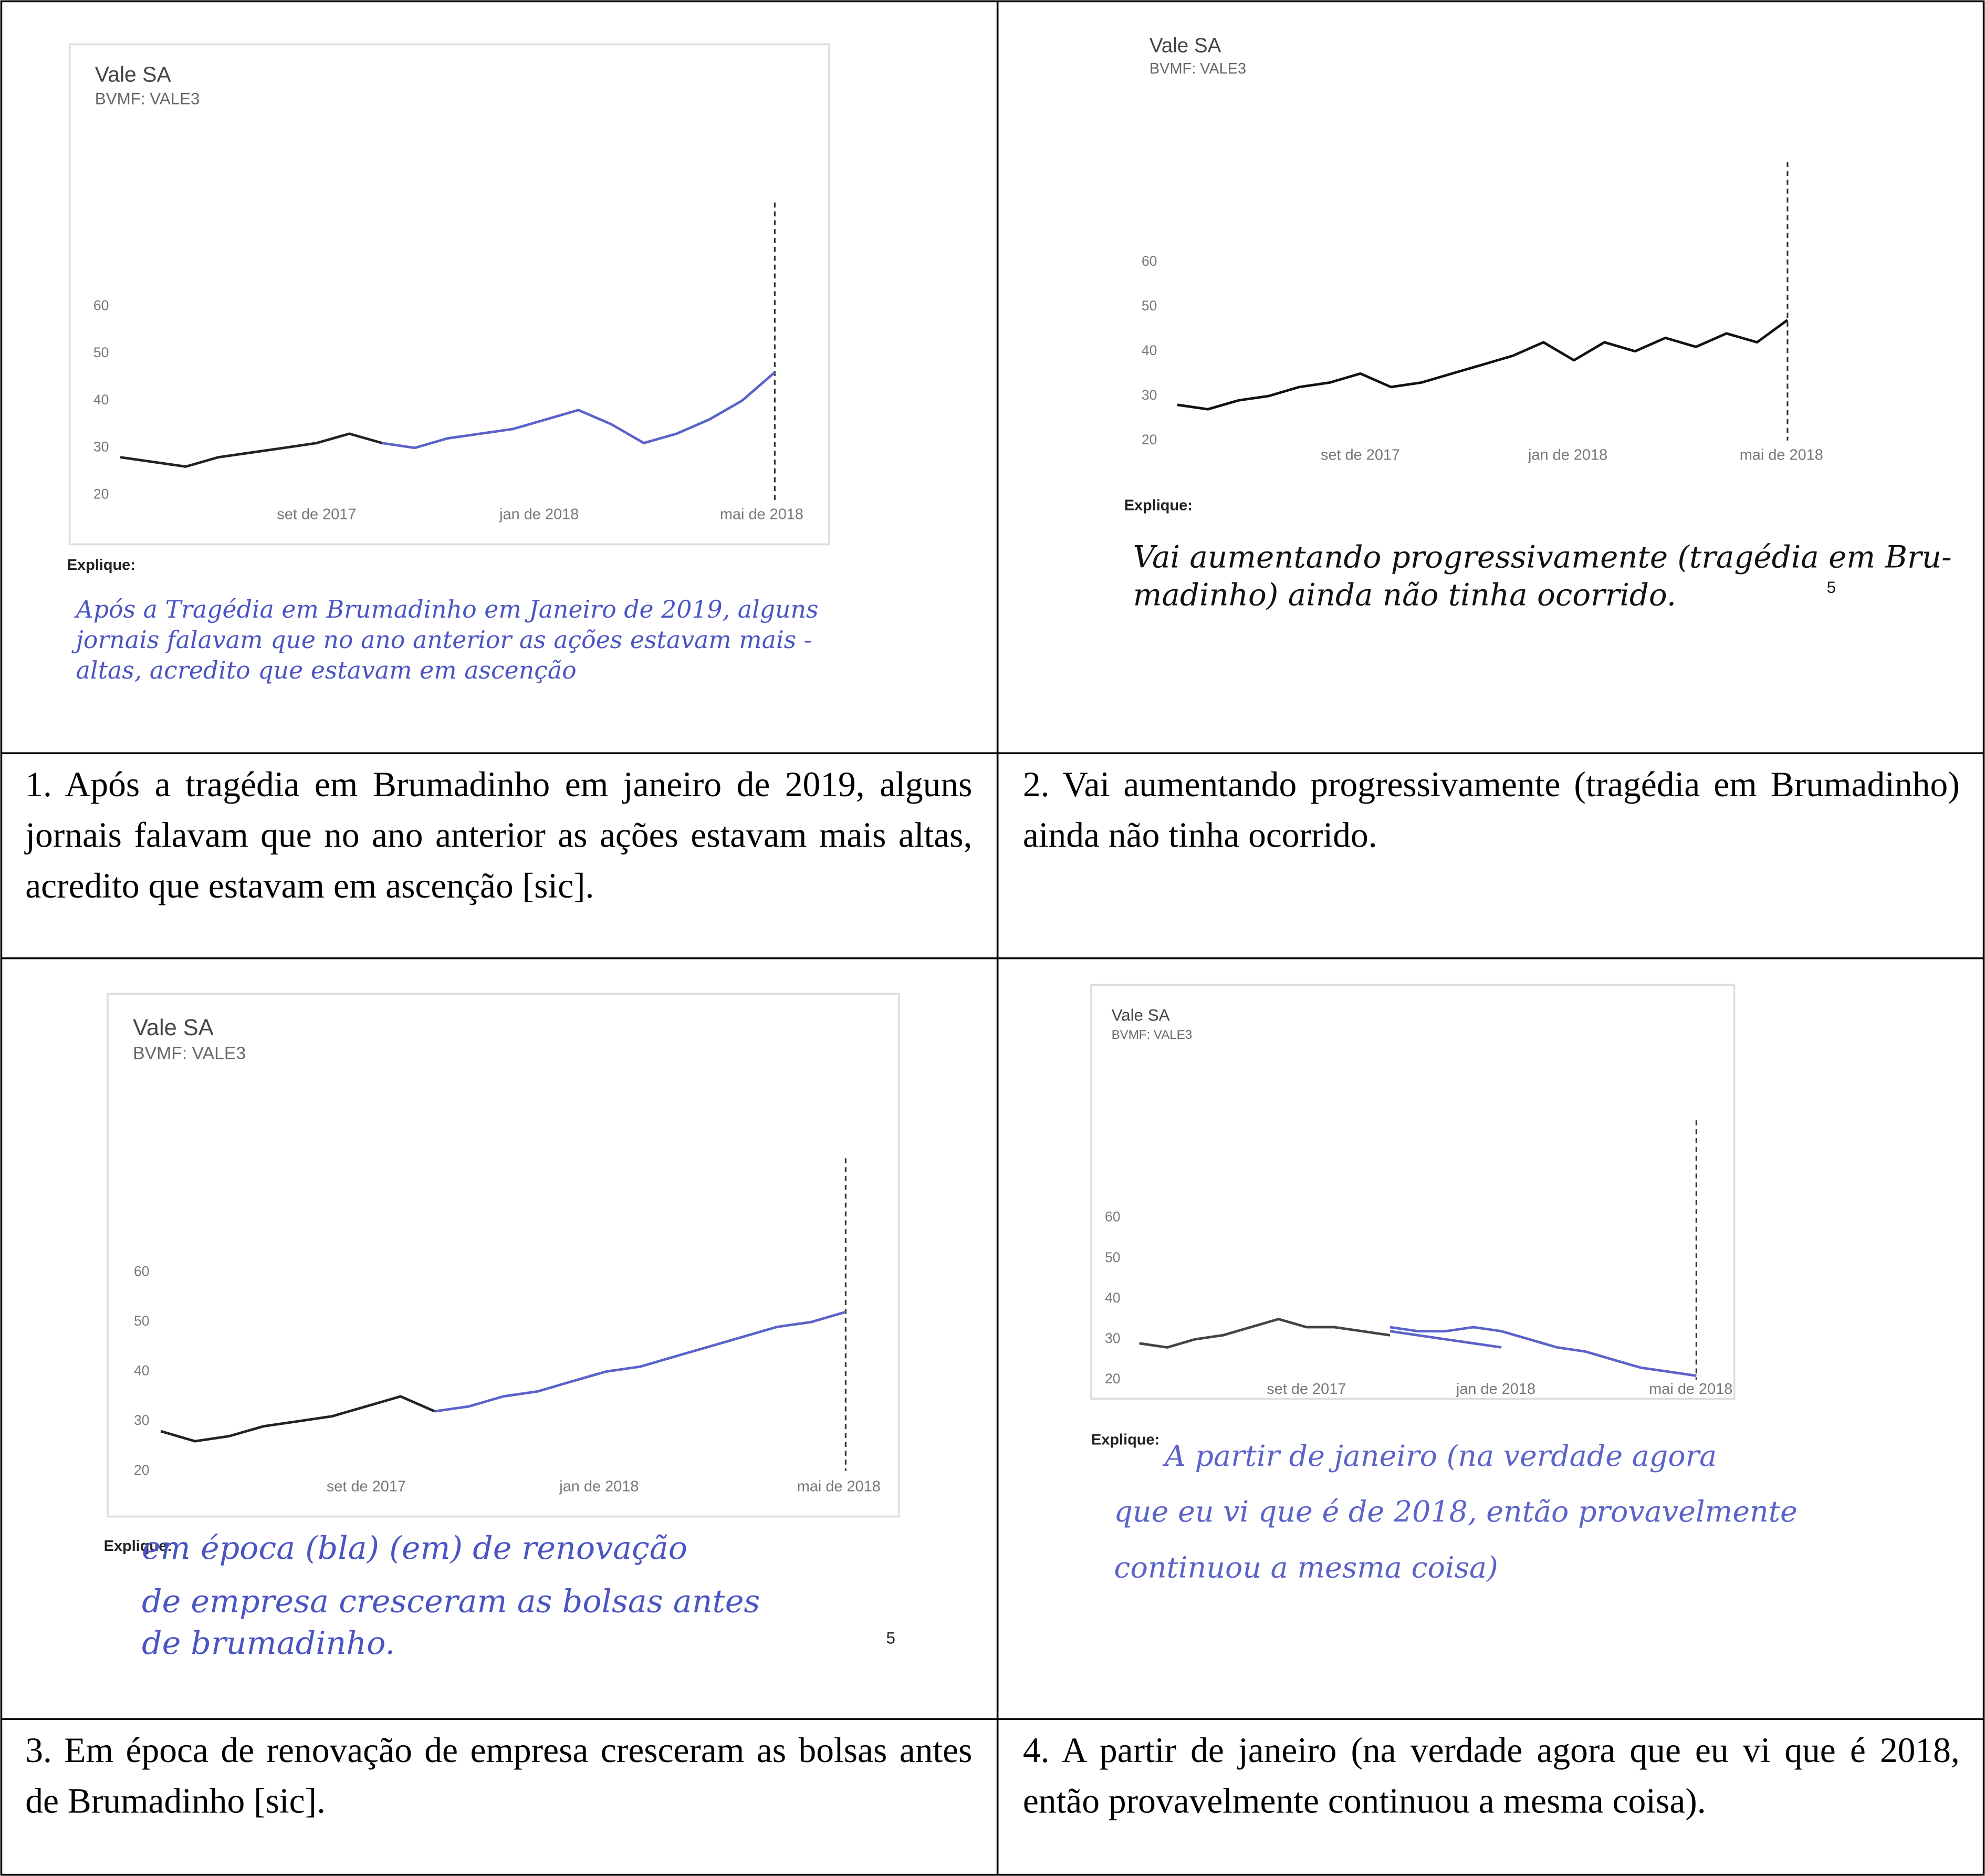 This screenshot has width=1985, height=1876. I want to click on handwritten-answer: de brumadinho., so click(268, 1643).